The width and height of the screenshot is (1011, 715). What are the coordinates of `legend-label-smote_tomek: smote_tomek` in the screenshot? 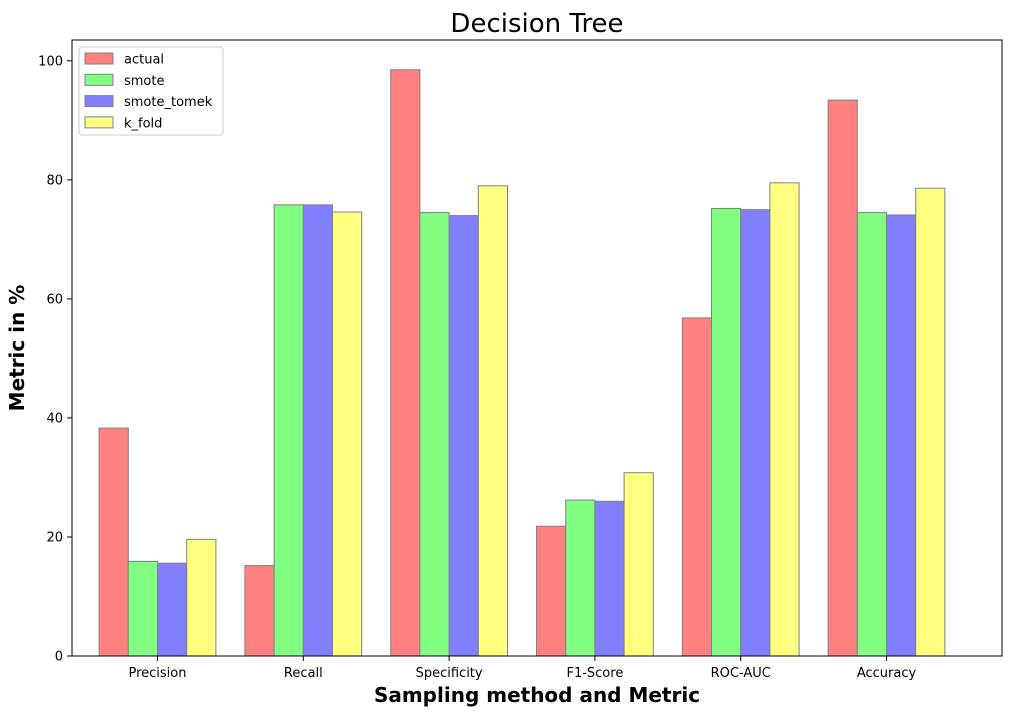 It's located at (168, 102).